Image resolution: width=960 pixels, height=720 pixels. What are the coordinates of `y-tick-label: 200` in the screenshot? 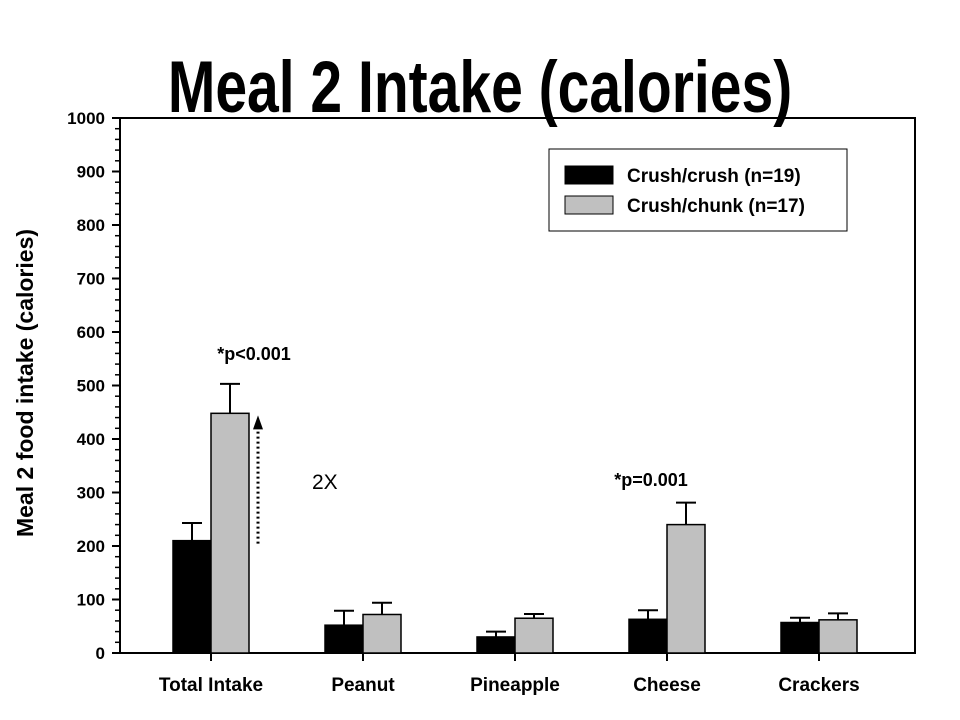 It's located at (91, 546).